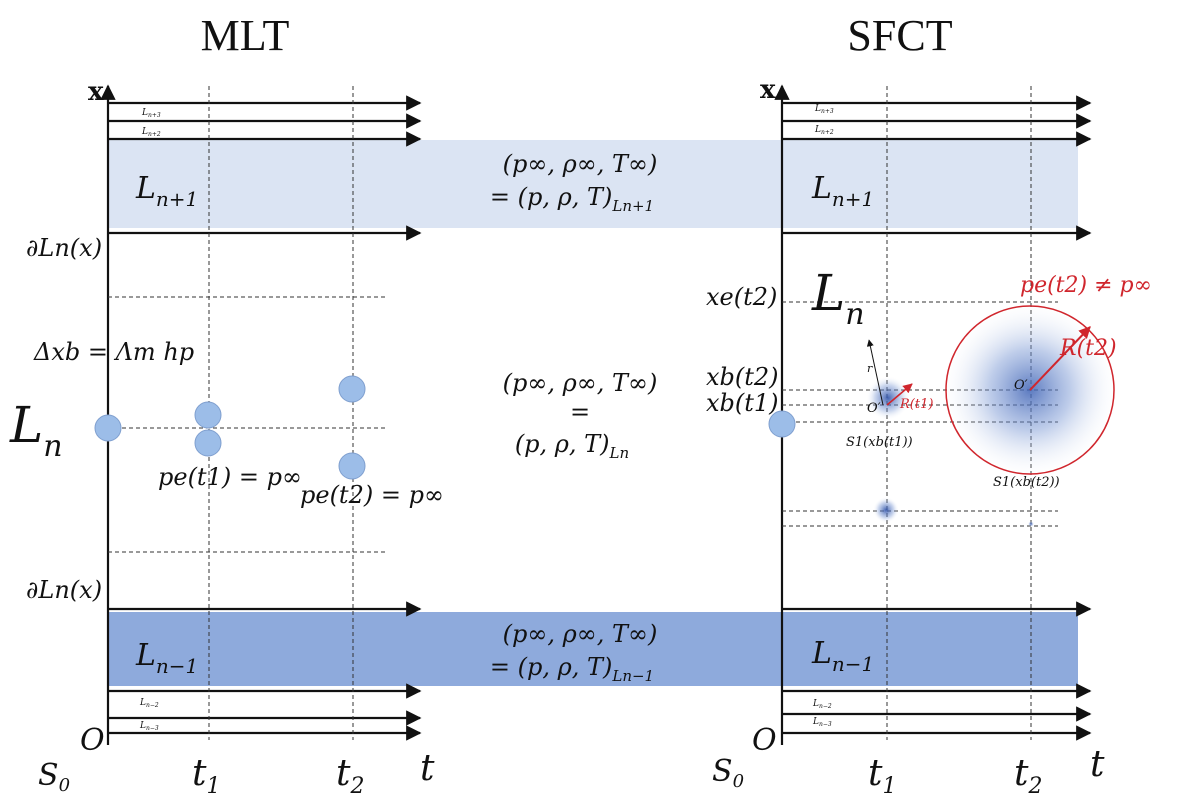 The image size is (1200, 810). What do you see at coordinates (882, 776) in the screenshot?
I see `sfct-t1-label: t1` at bounding box center [882, 776].